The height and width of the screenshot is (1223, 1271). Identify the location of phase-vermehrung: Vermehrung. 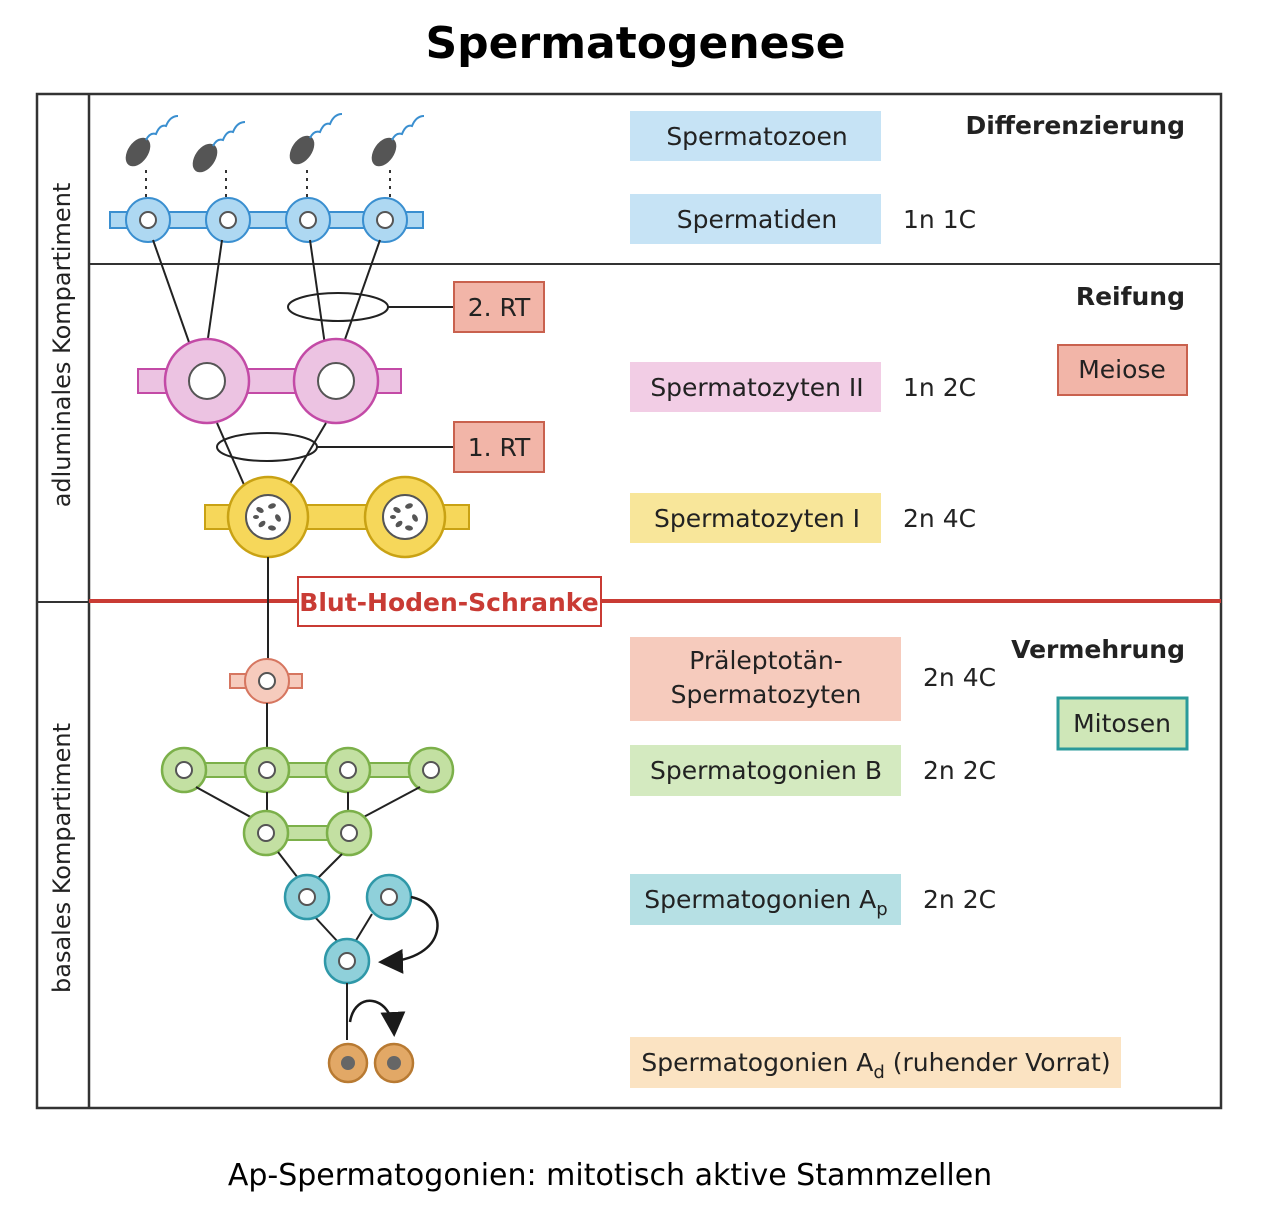
(1098, 649).